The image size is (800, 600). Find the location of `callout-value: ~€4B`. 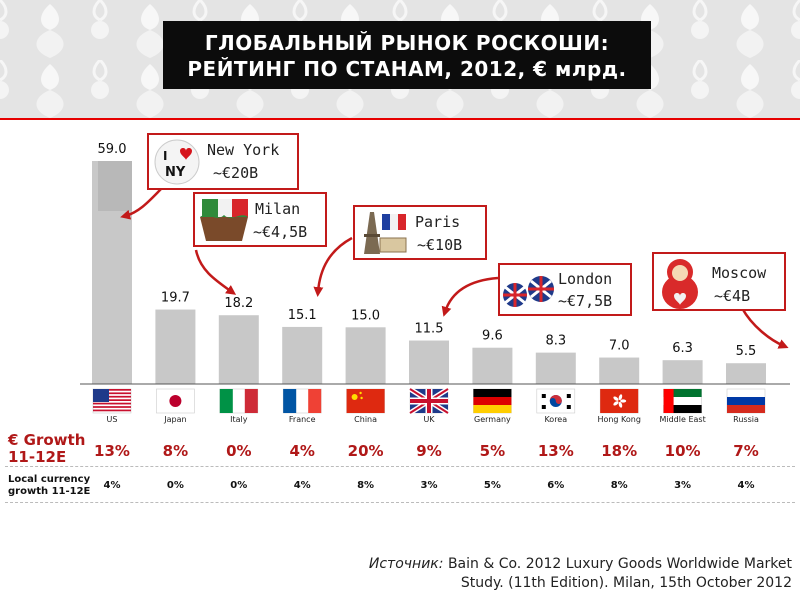

callout-value: ~€4B is located at coordinates (732, 296).